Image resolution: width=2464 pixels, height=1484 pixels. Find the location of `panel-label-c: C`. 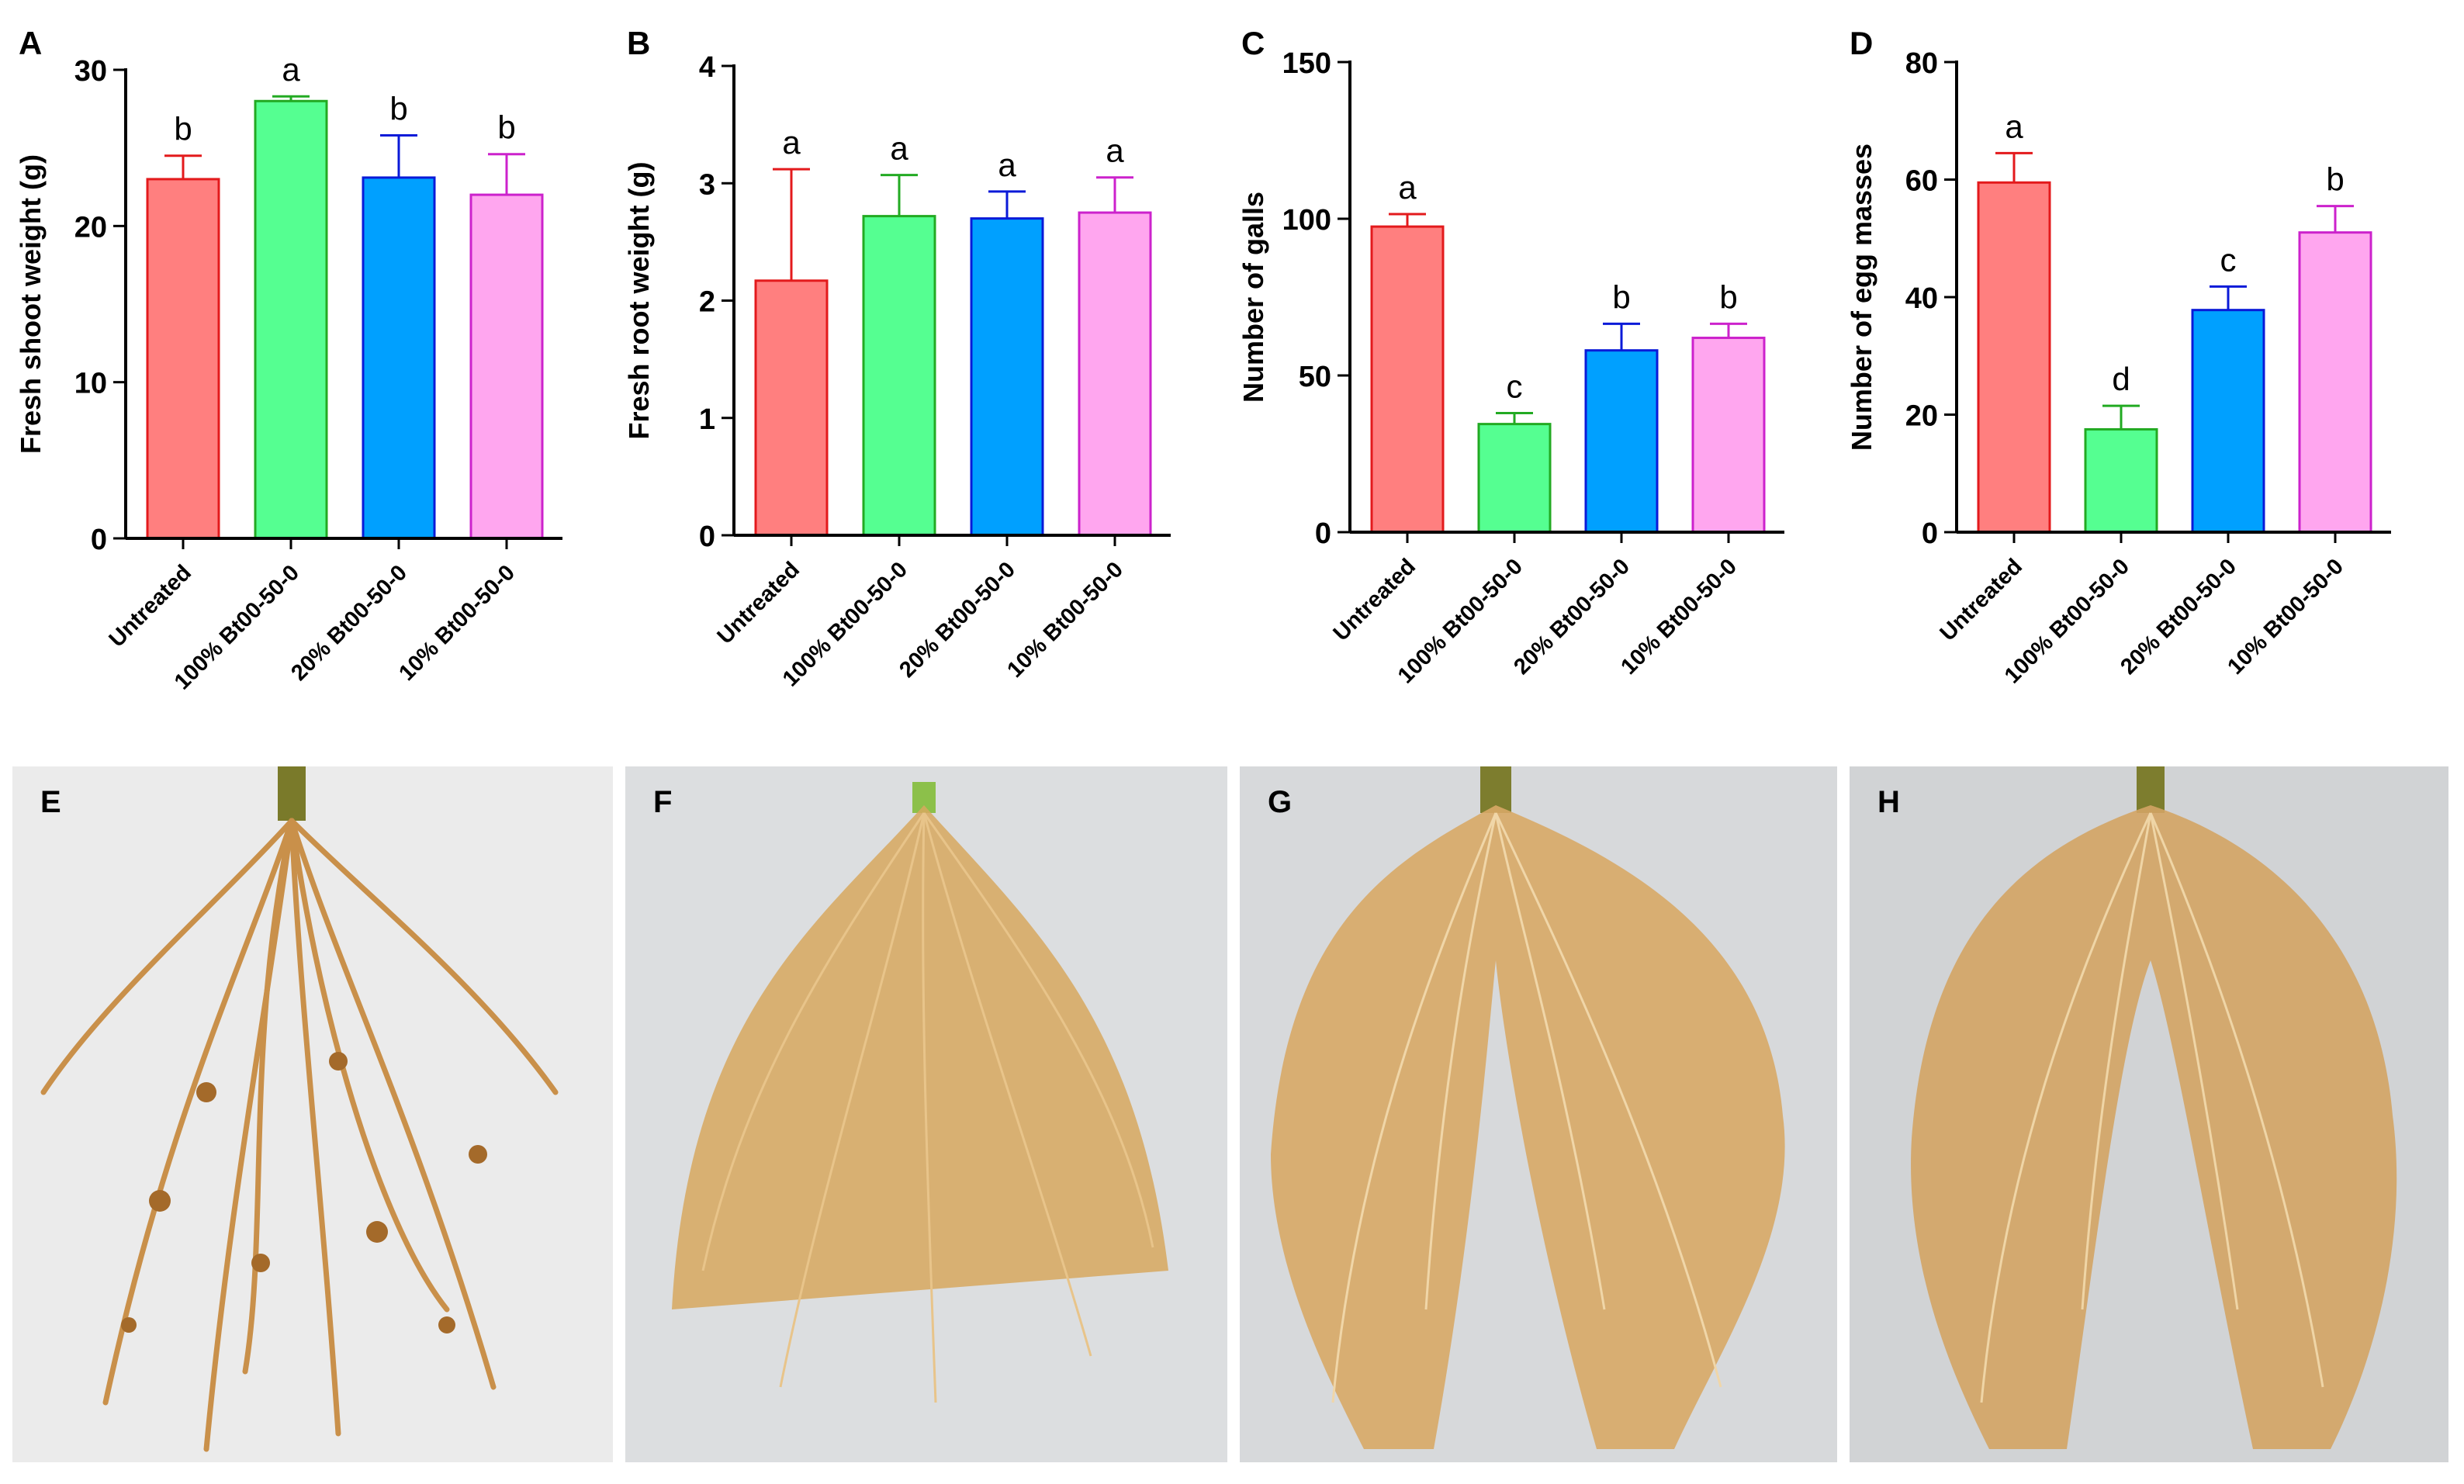

panel-label-c: C is located at coordinates (1253, 43).